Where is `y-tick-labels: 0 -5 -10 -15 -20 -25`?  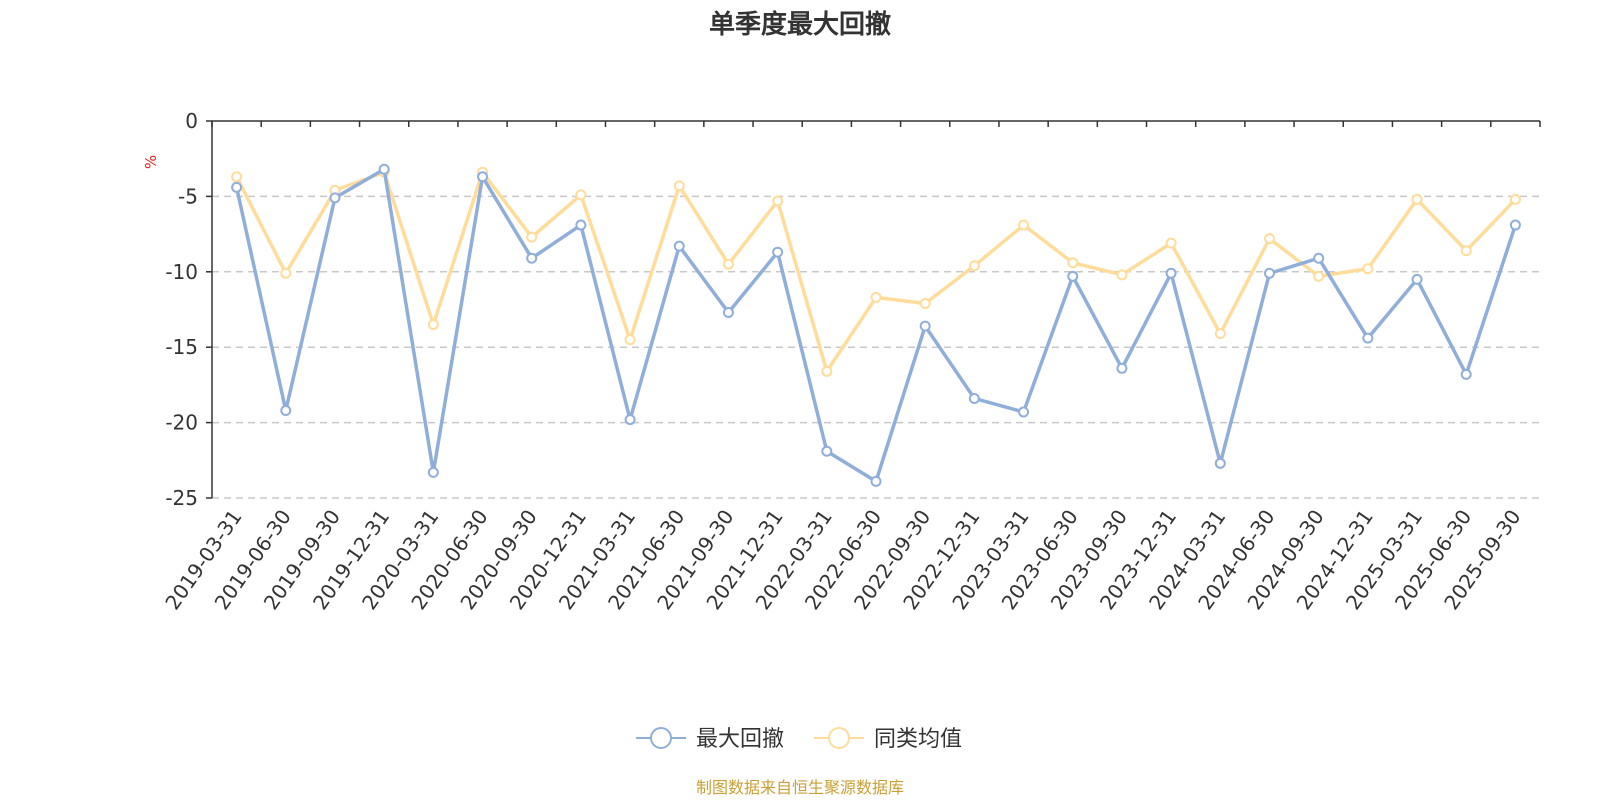
y-tick-labels: 0 -5 -10 -15 -20 -25 is located at coordinates (181, 309).